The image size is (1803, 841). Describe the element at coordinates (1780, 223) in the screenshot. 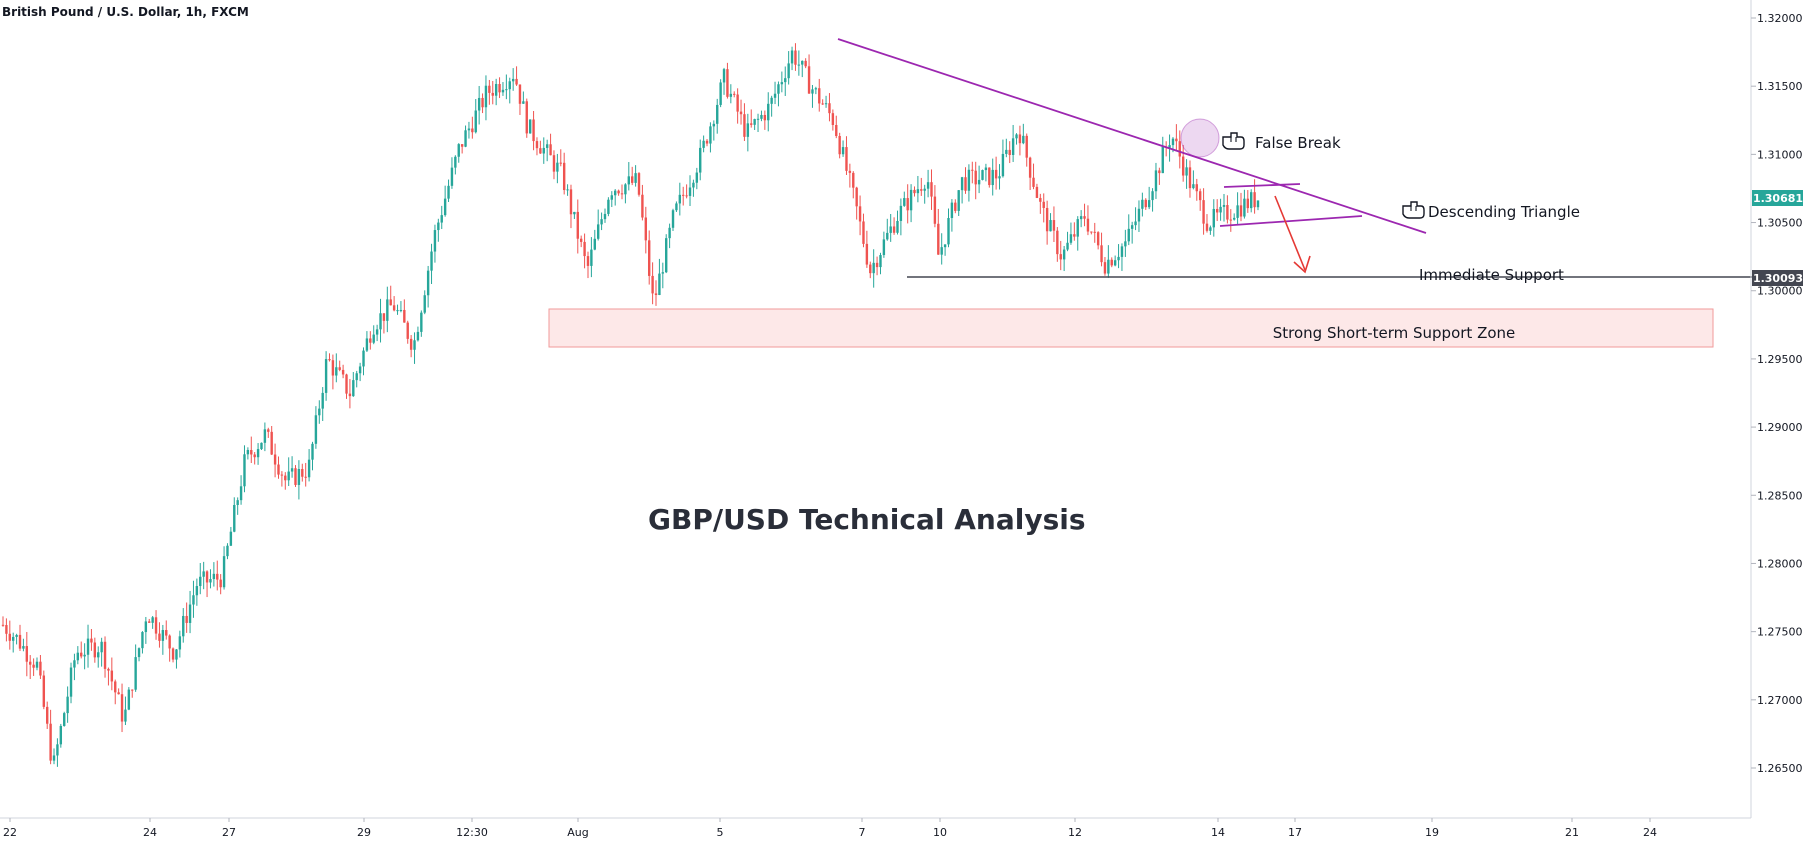

I see `y-tick-label: 1.30500` at that location.